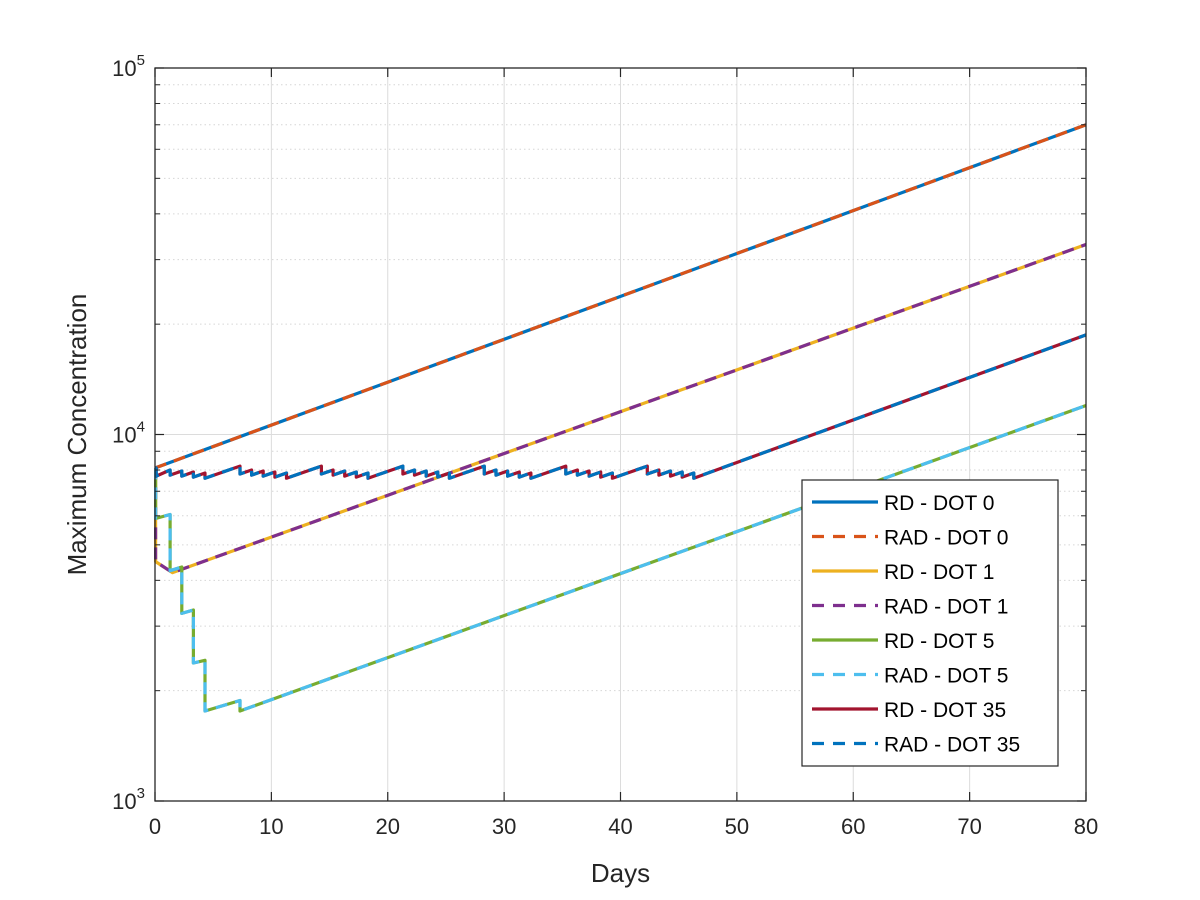 Image resolution: width=1200 pixels, height=900 pixels. What do you see at coordinates (504, 826) in the screenshot?
I see `x-tick-label: 30` at bounding box center [504, 826].